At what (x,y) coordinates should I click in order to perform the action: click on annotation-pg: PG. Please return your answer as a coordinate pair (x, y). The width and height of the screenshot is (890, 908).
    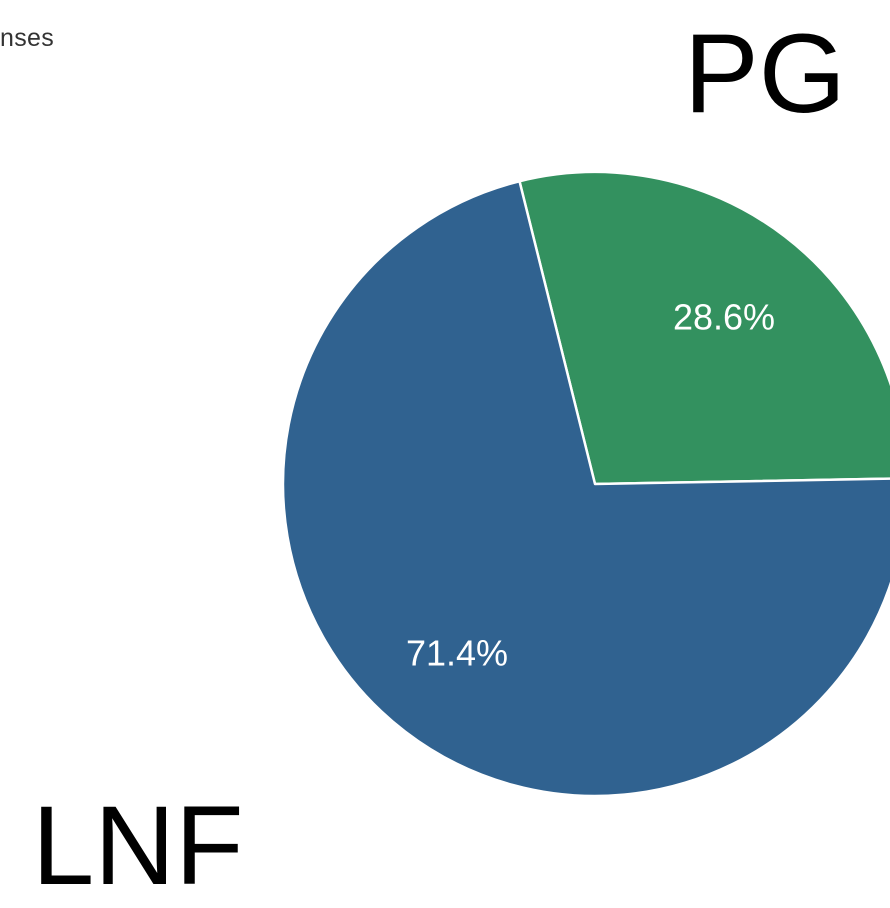
    Looking at the image, I should click on (765, 73).